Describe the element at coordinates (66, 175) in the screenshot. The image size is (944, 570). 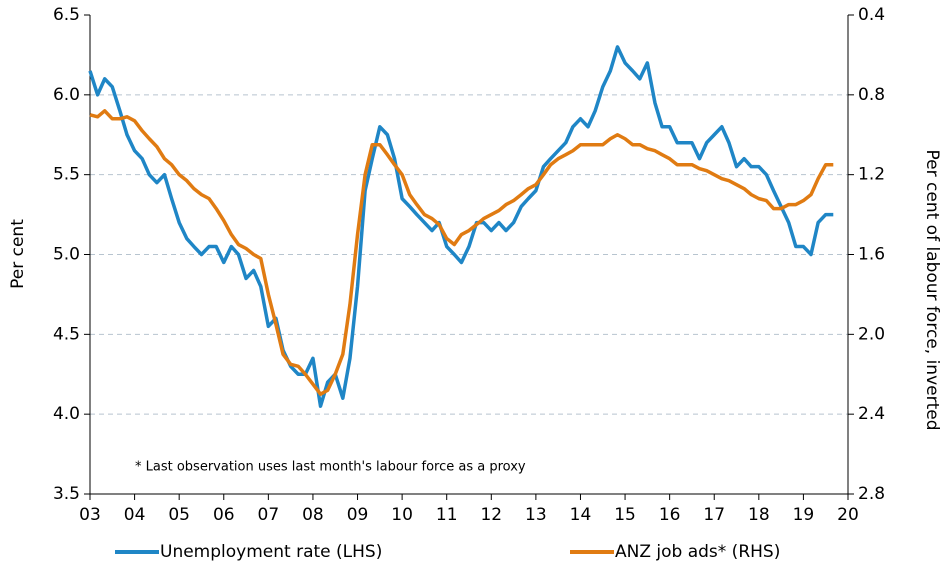
I see `y-tick-label: 5.5` at that location.